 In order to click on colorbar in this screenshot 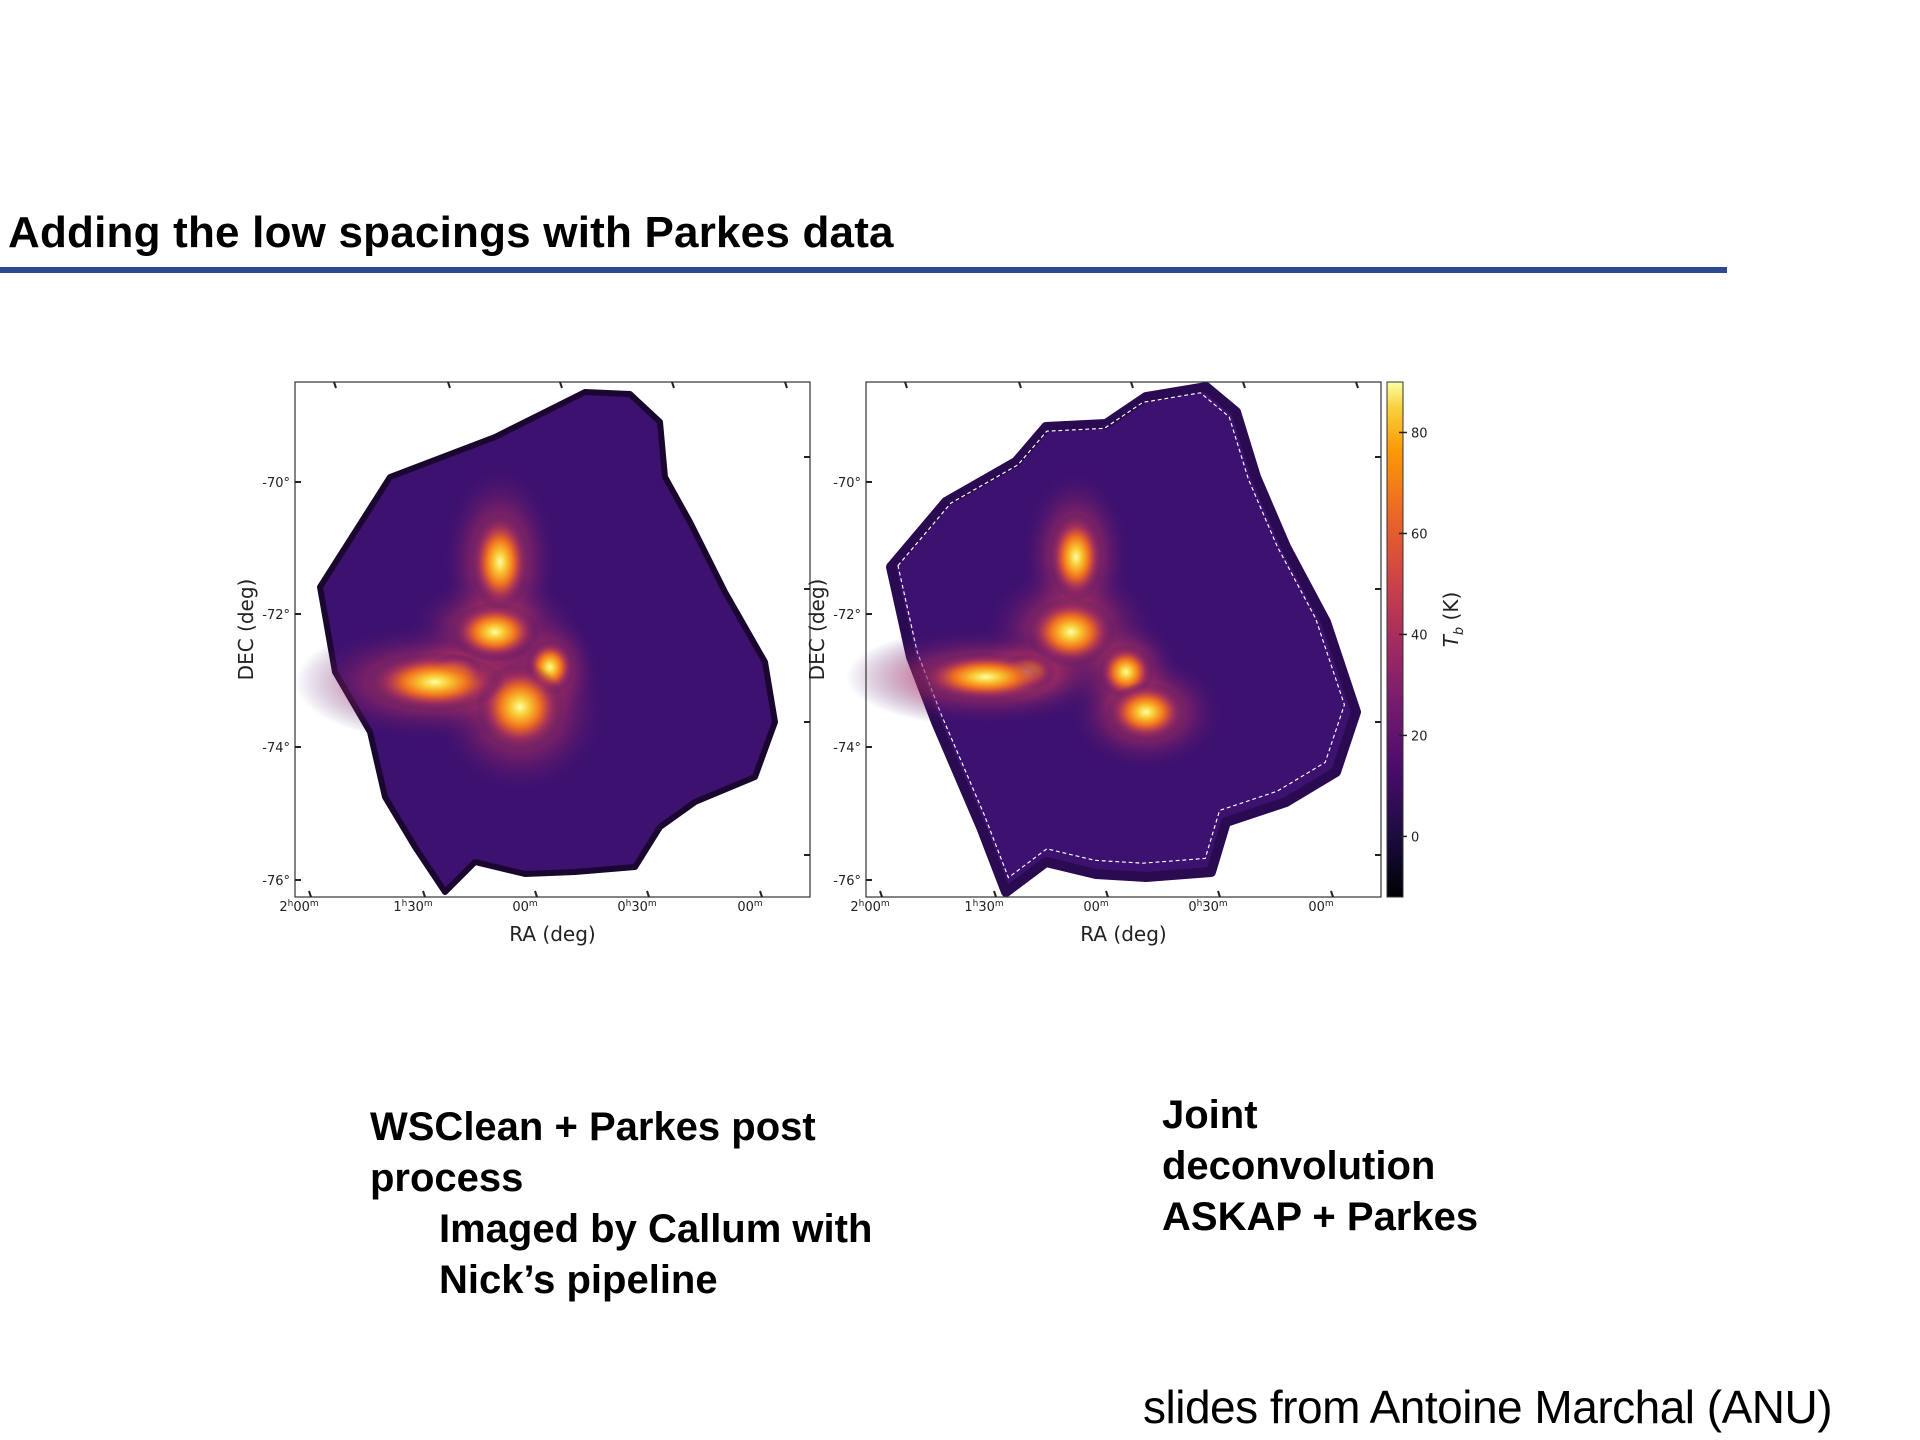, I will do `click(1395, 639)`.